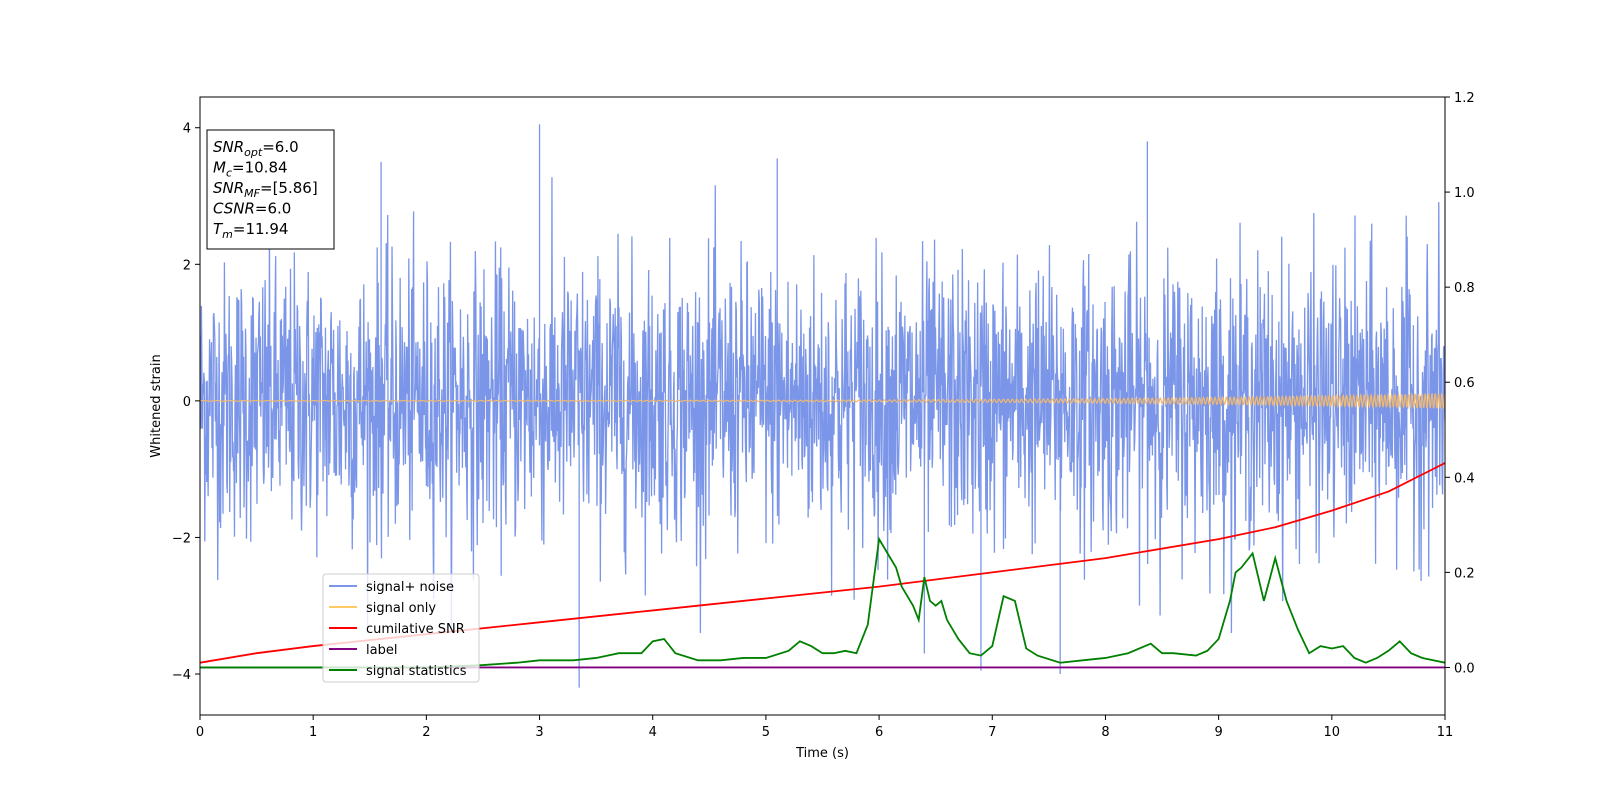 Image resolution: width=1600 pixels, height=804 pixels. Describe the element at coordinates (653, 732) in the screenshot. I see `x-tick-label: 4` at that location.